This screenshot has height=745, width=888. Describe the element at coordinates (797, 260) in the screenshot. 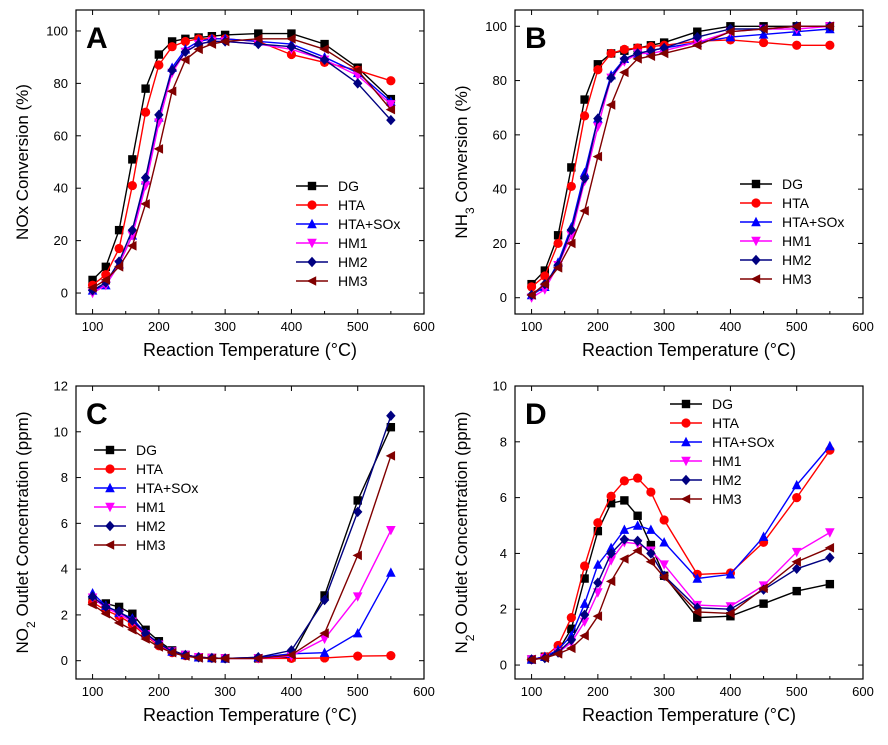

I see `legend-label-hm2-b: HM2` at that location.